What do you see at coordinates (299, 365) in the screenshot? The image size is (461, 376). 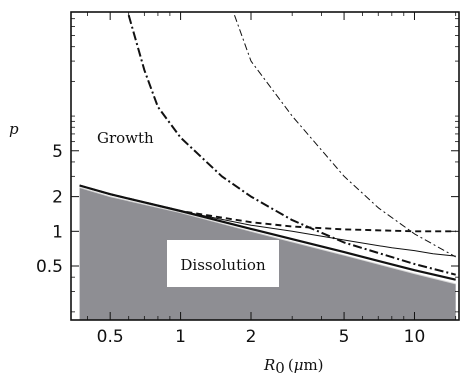 I see `x-axis-unit-mu: μ` at bounding box center [299, 365].